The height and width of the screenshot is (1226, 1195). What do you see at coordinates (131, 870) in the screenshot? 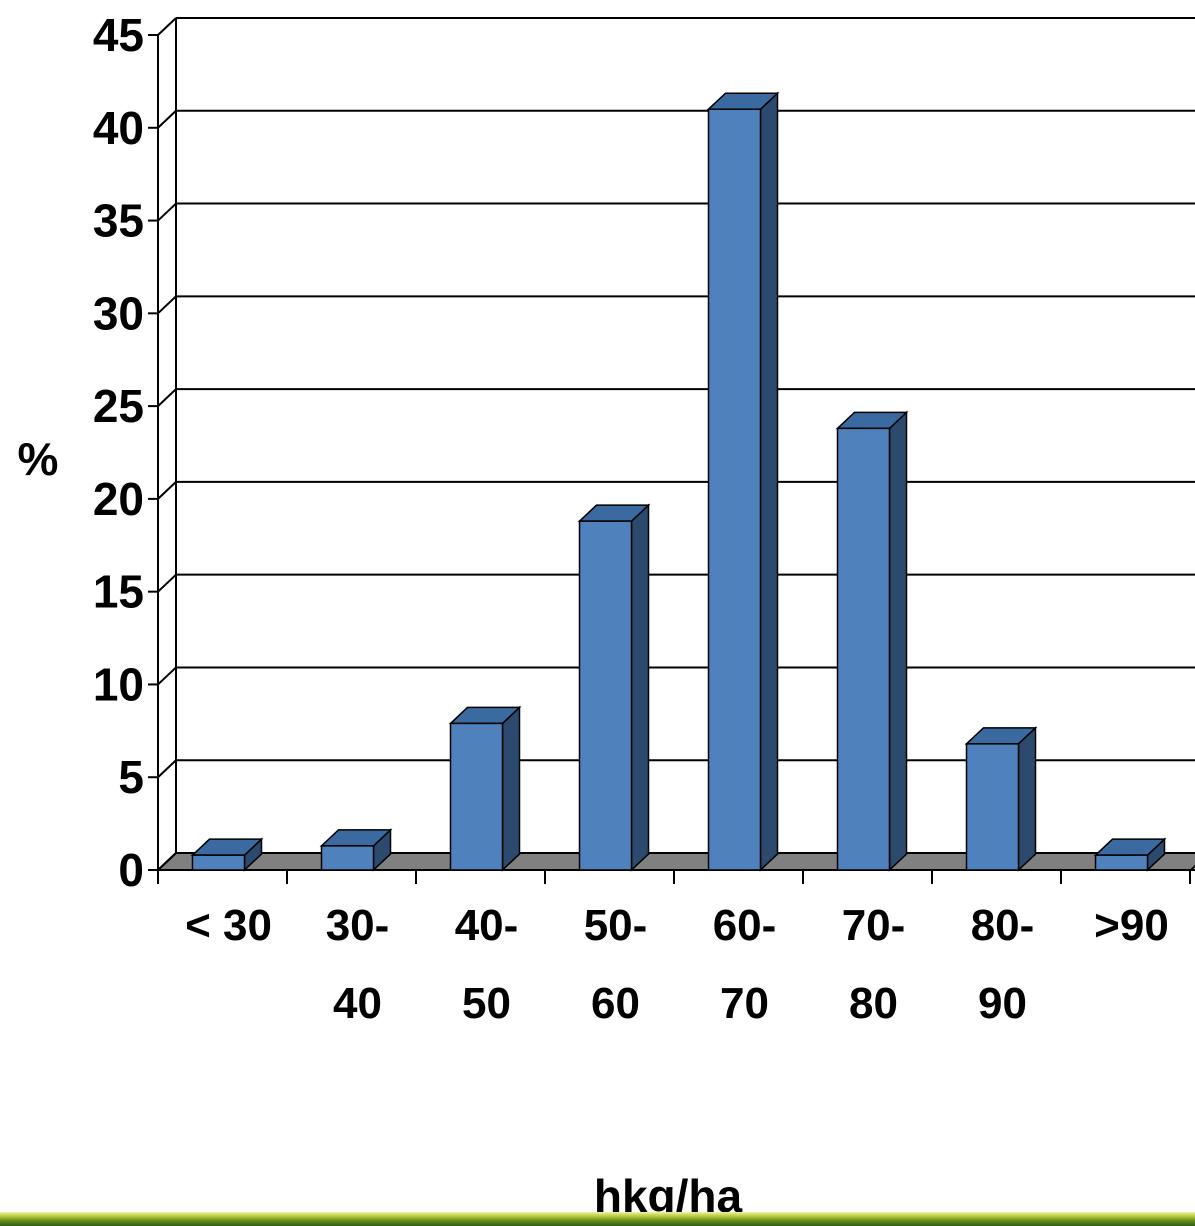
I see `y-tick-label: 0` at bounding box center [131, 870].